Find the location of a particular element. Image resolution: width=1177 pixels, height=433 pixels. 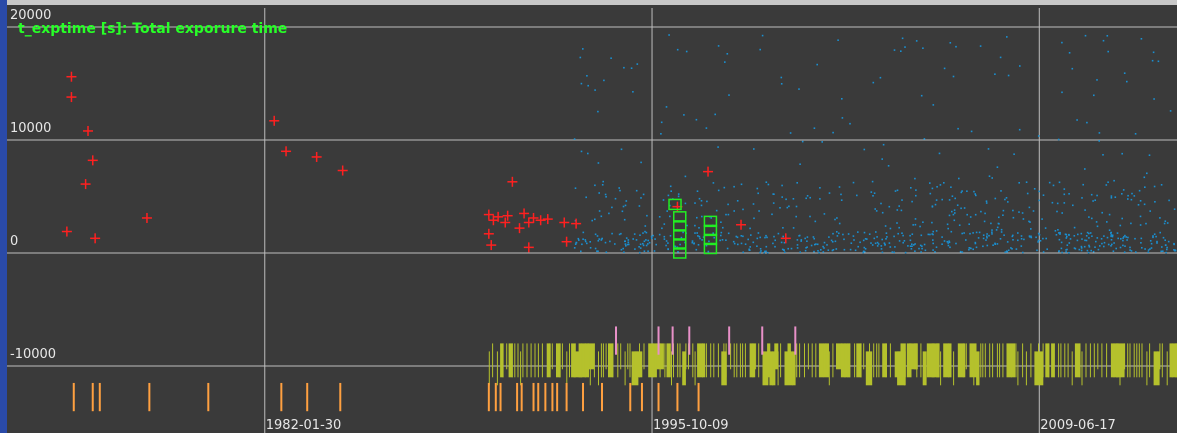

red-cross-point is located at coordinates (92, 160).